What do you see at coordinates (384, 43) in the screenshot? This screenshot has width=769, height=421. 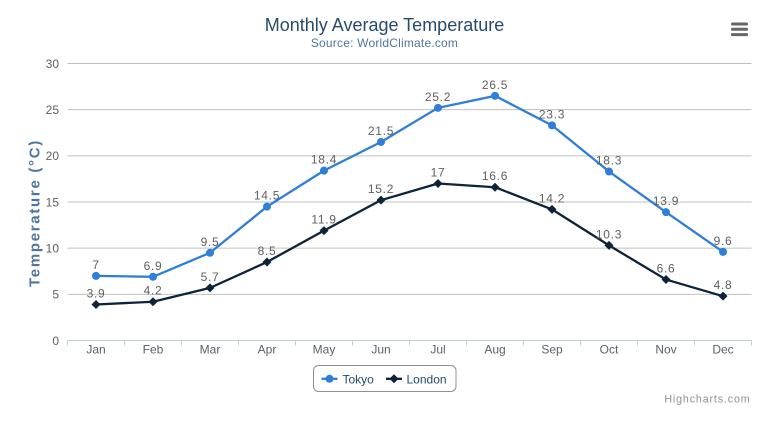 I see `svg-text: Source: WorldClimate.com` at bounding box center [384, 43].